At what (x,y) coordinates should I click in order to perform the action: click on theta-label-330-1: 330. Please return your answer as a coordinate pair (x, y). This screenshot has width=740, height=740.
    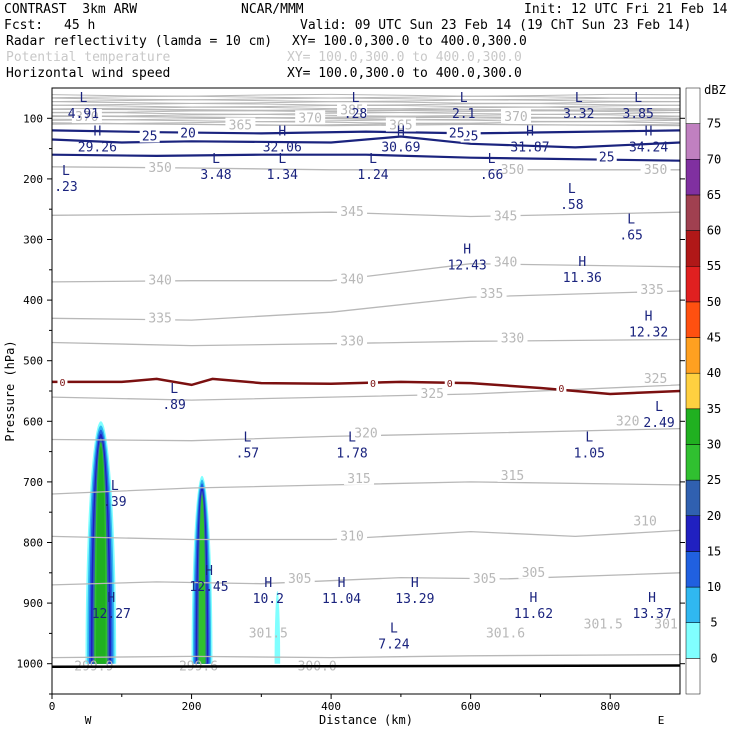
    Looking at the image, I should click on (512, 338).